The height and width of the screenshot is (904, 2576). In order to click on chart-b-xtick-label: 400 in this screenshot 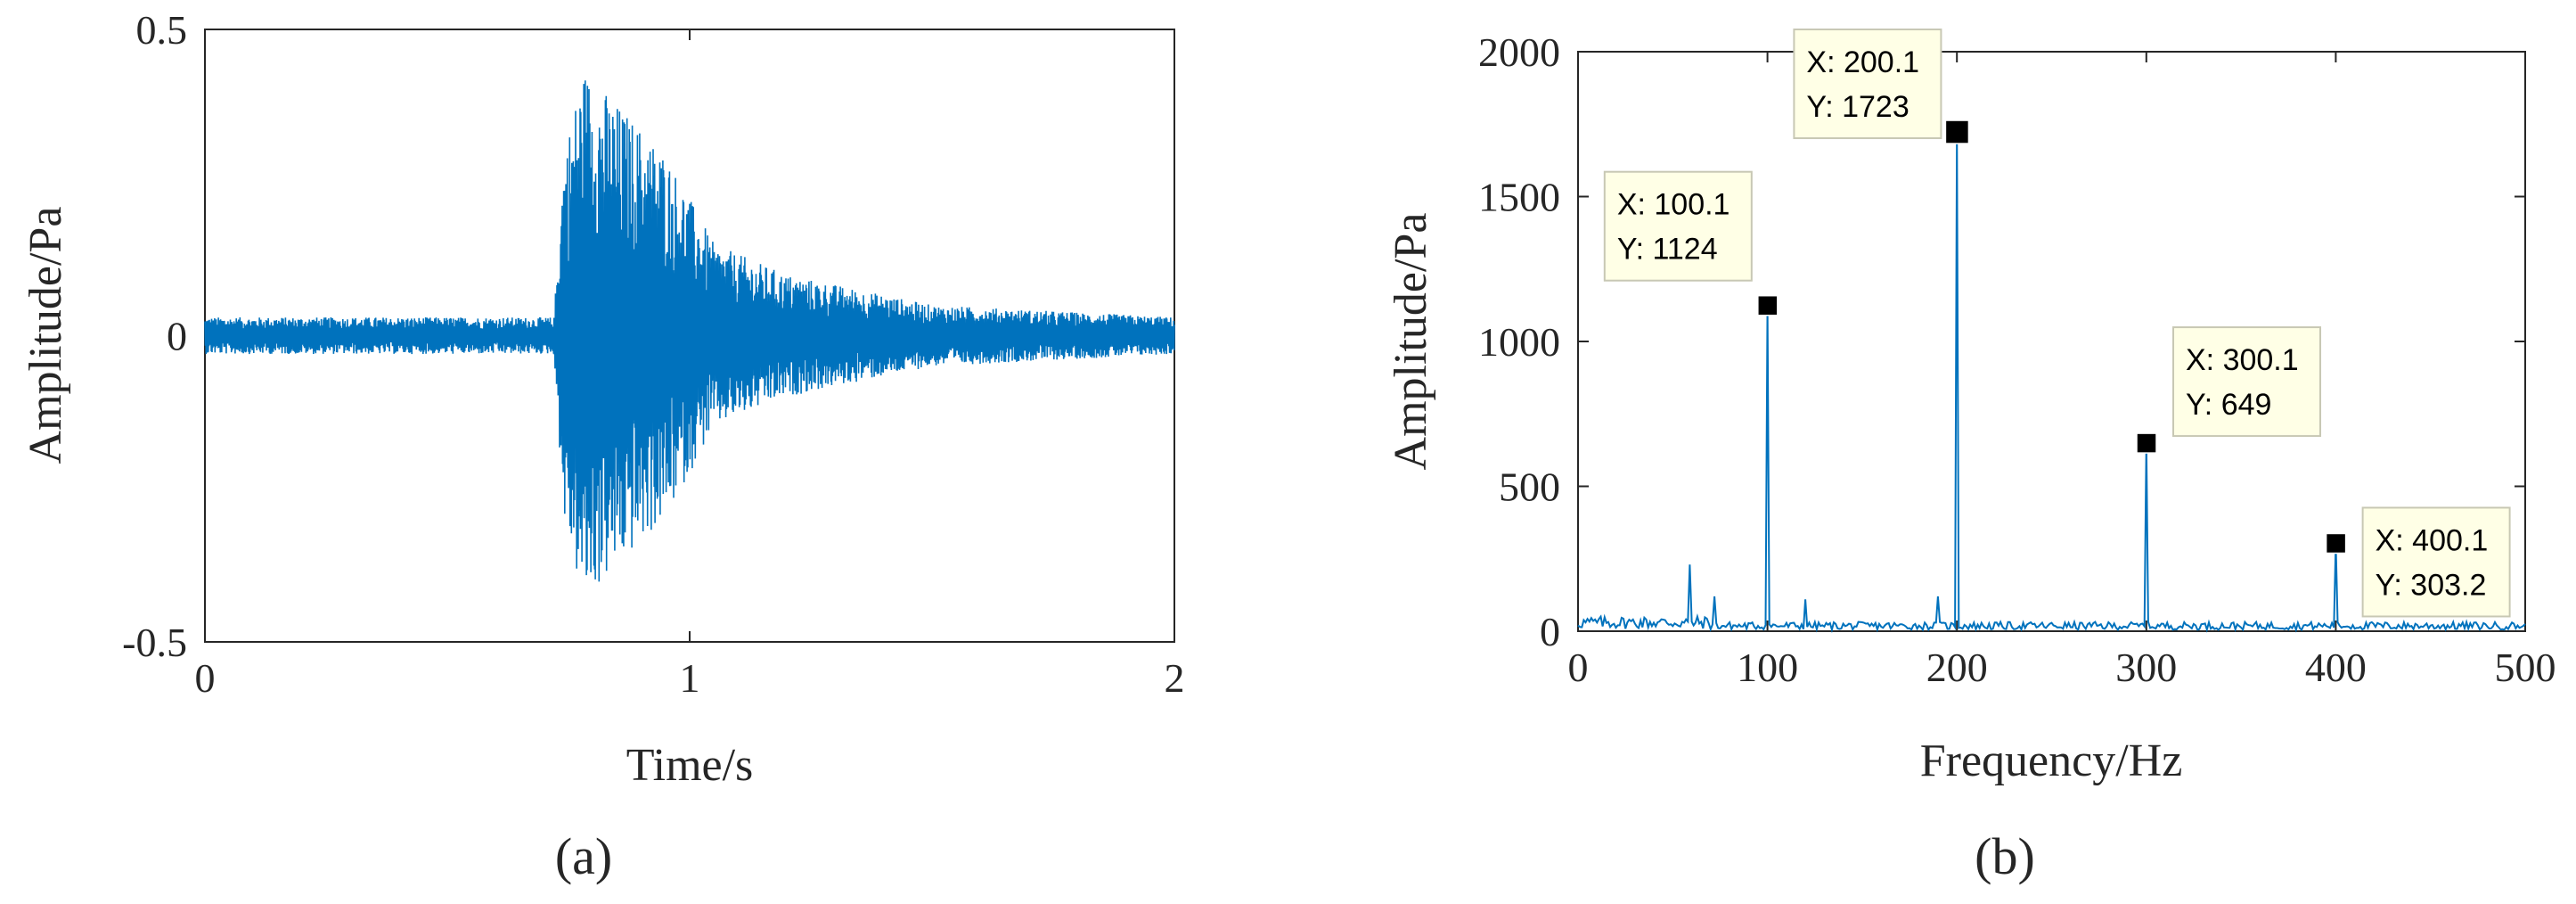, I will do `click(2336, 667)`.